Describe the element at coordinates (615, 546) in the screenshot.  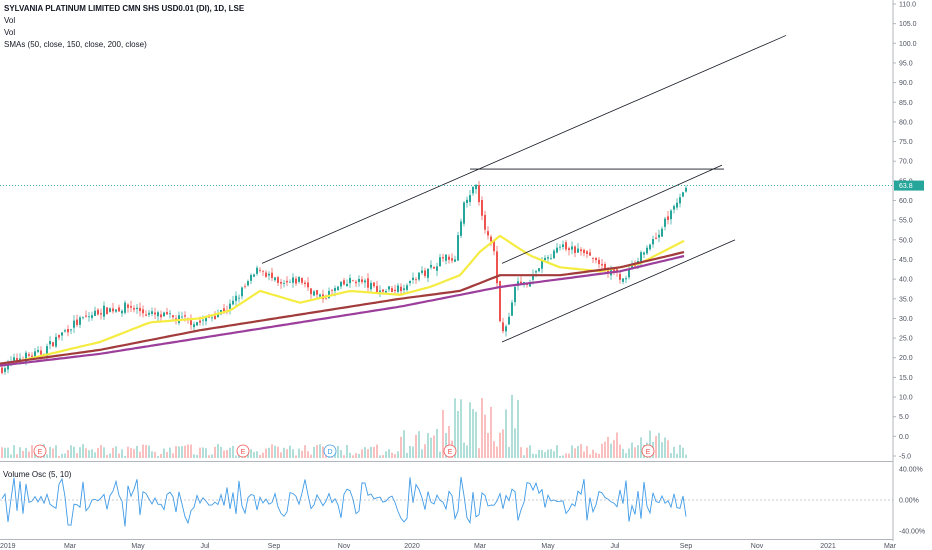
I see `time-tick-label: Jul` at that location.